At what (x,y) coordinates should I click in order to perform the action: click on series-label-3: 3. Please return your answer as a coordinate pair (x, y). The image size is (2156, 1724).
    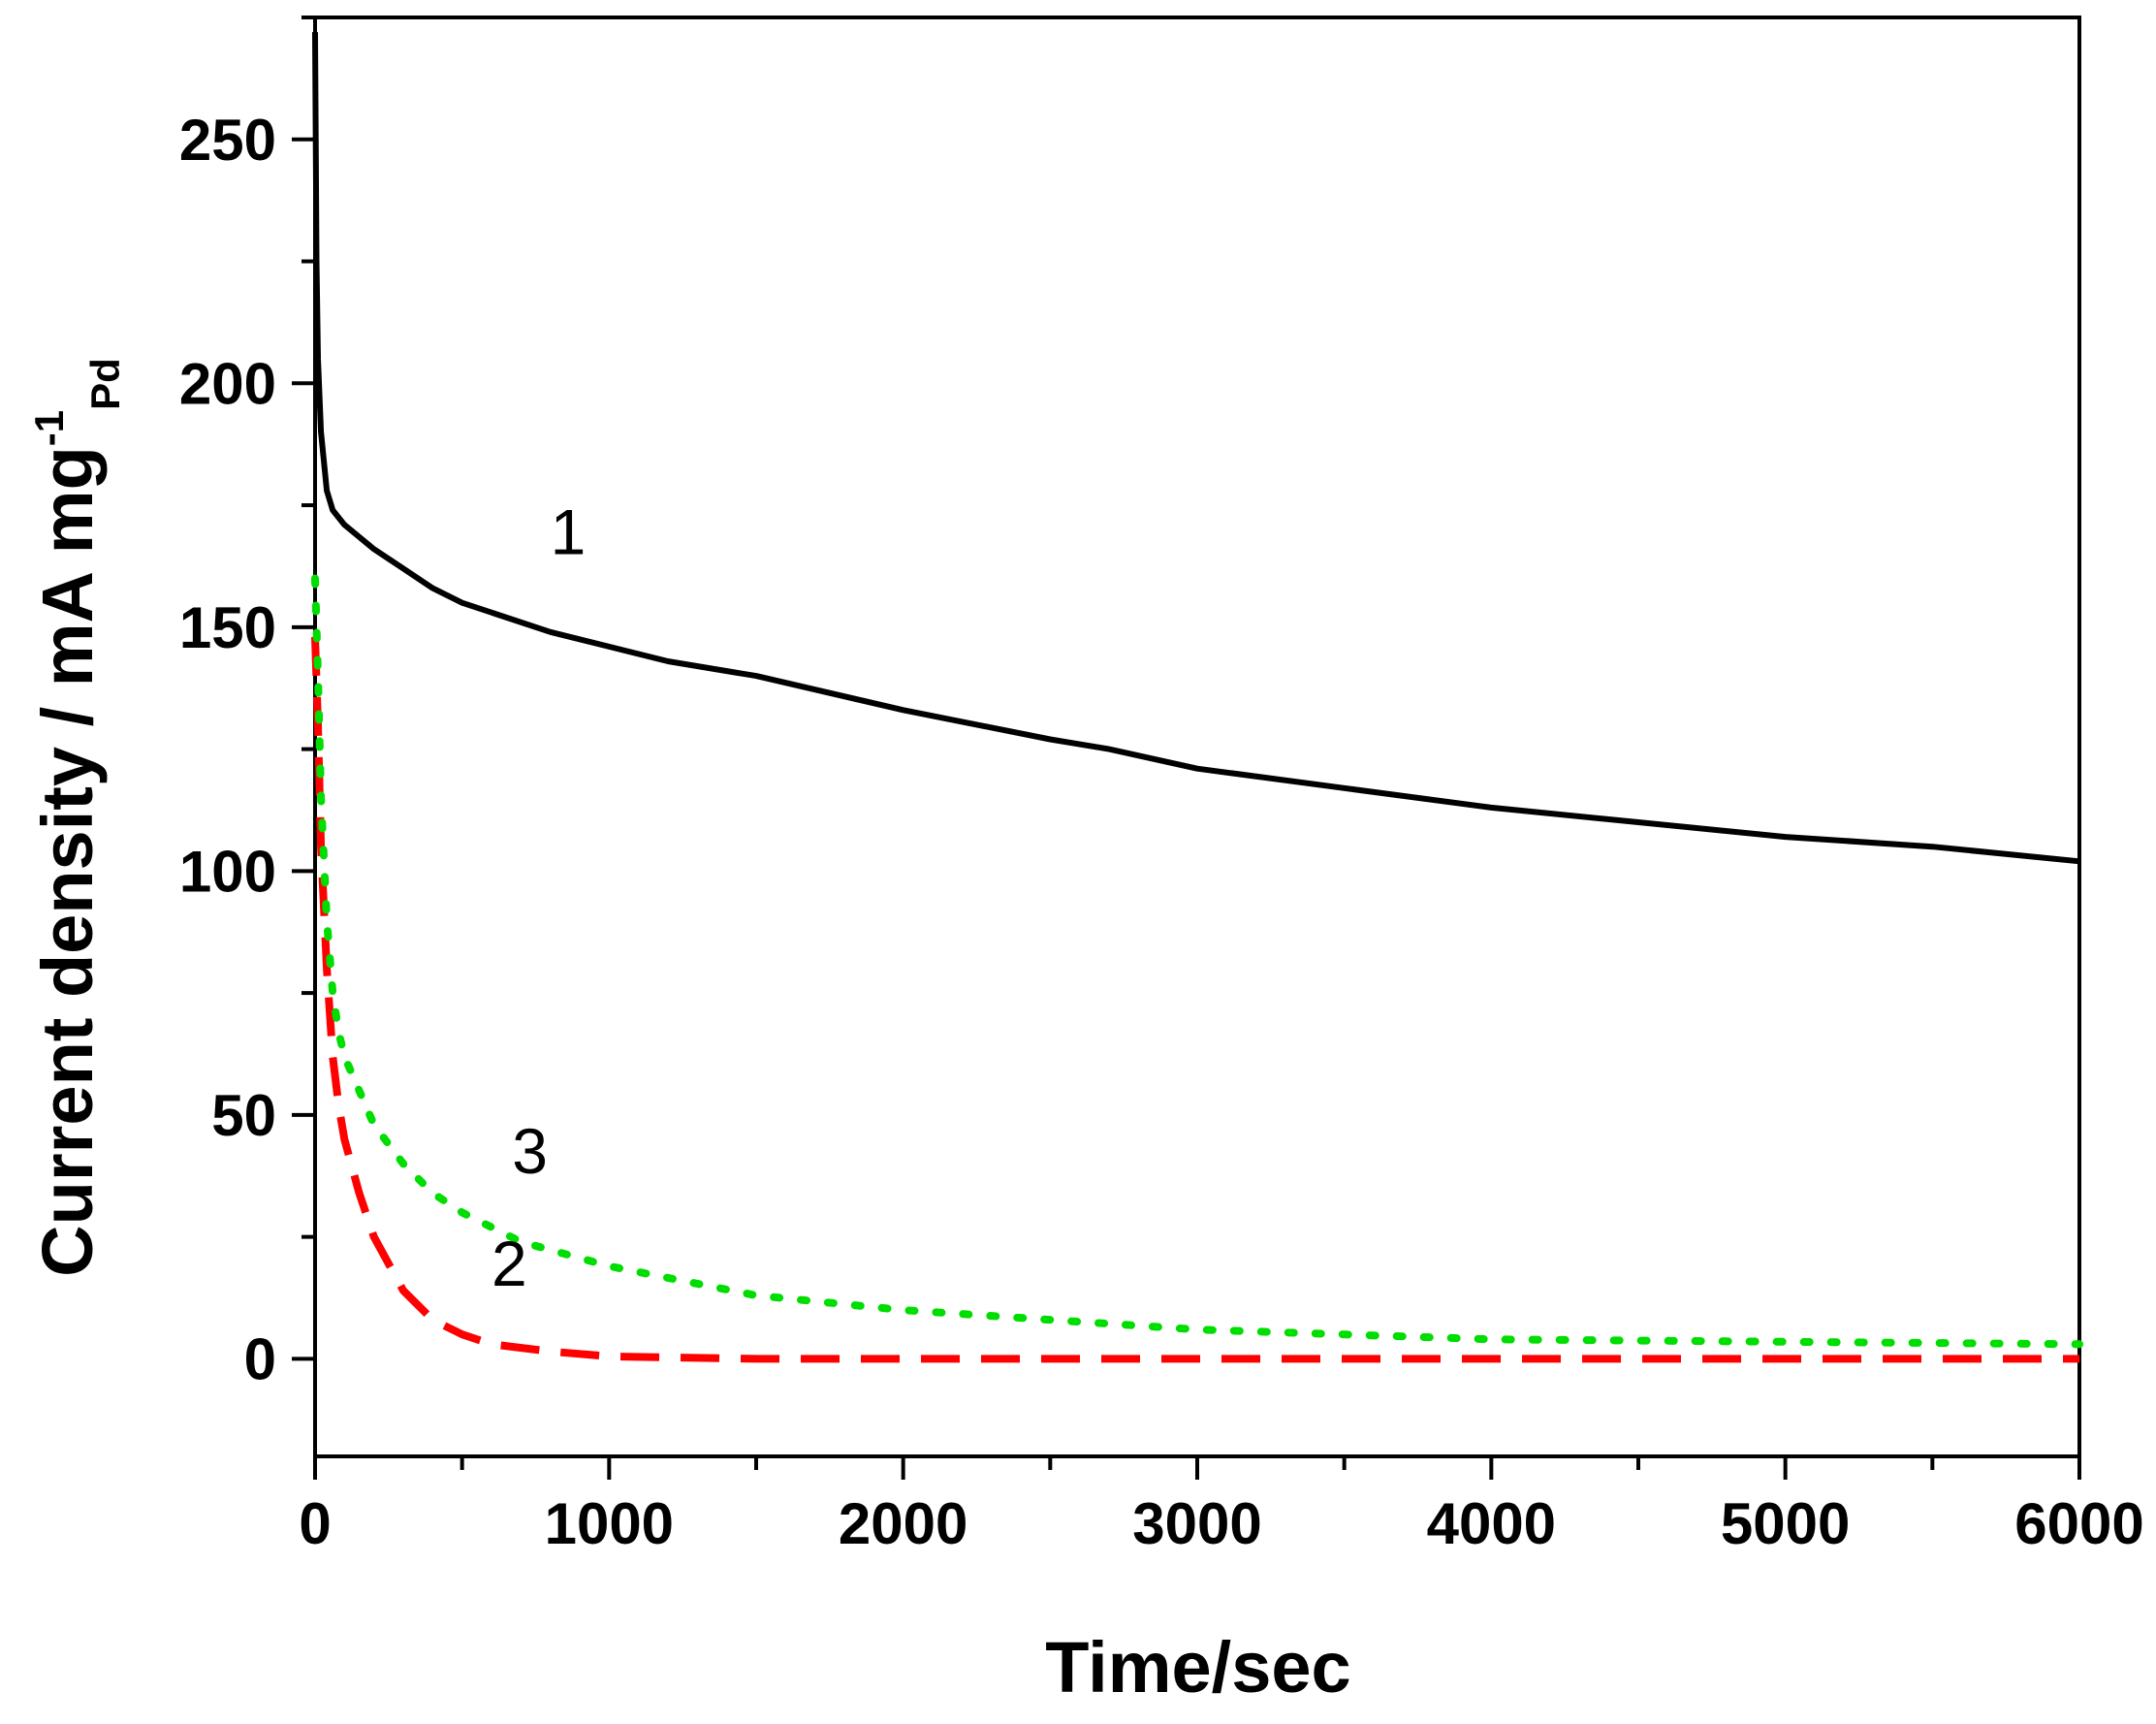
    Looking at the image, I should click on (530, 1151).